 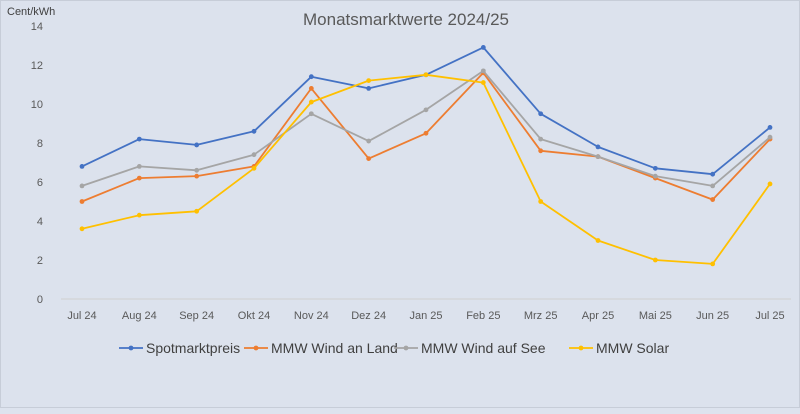 What do you see at coordinates (769, 316) in the screenshot?
I see `x-tick-label: Jul 25` at bounding box center [769, 316].